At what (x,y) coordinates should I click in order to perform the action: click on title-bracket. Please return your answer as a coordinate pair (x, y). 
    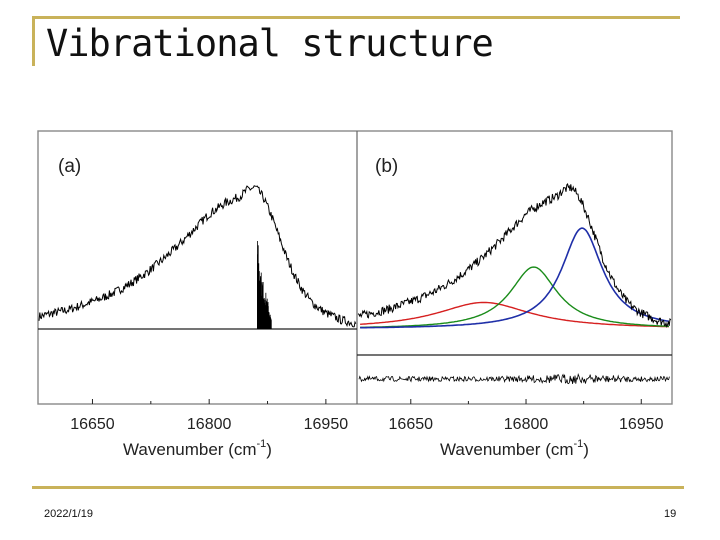
    Looking at the image, I should click on (356, 41).